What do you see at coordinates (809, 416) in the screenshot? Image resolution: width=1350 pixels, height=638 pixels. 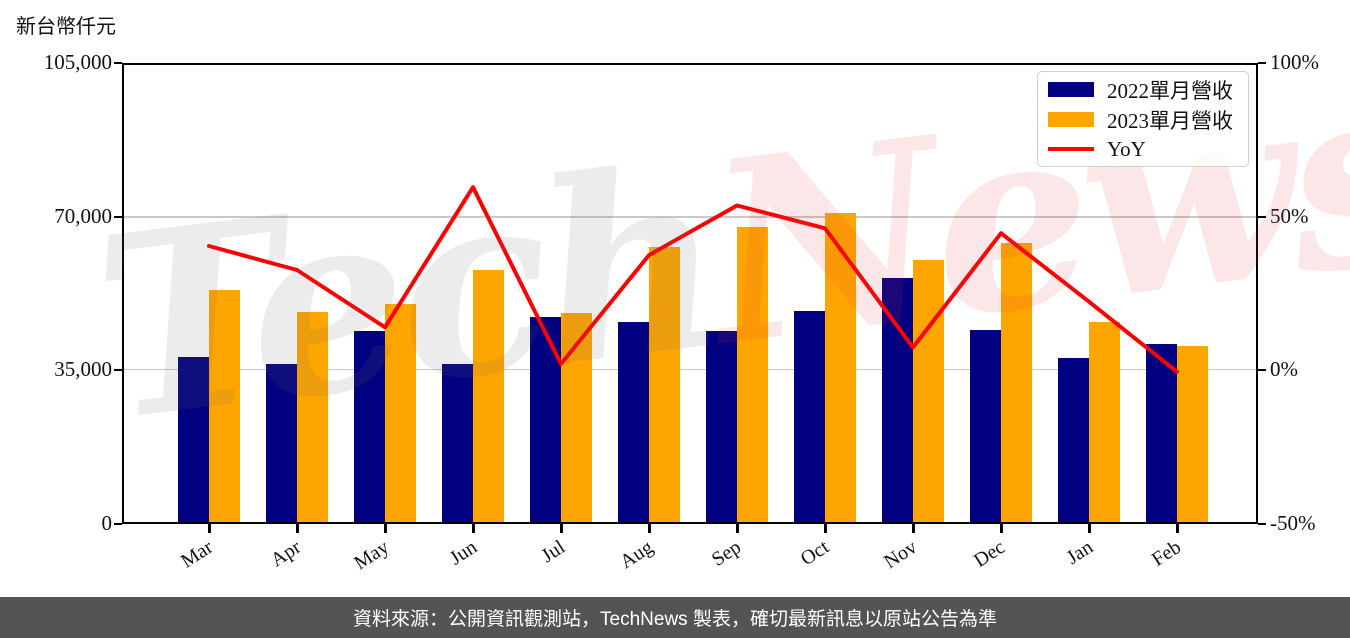 I see `bar-2022單月營收-Oct` at bounding box center [809, 416].